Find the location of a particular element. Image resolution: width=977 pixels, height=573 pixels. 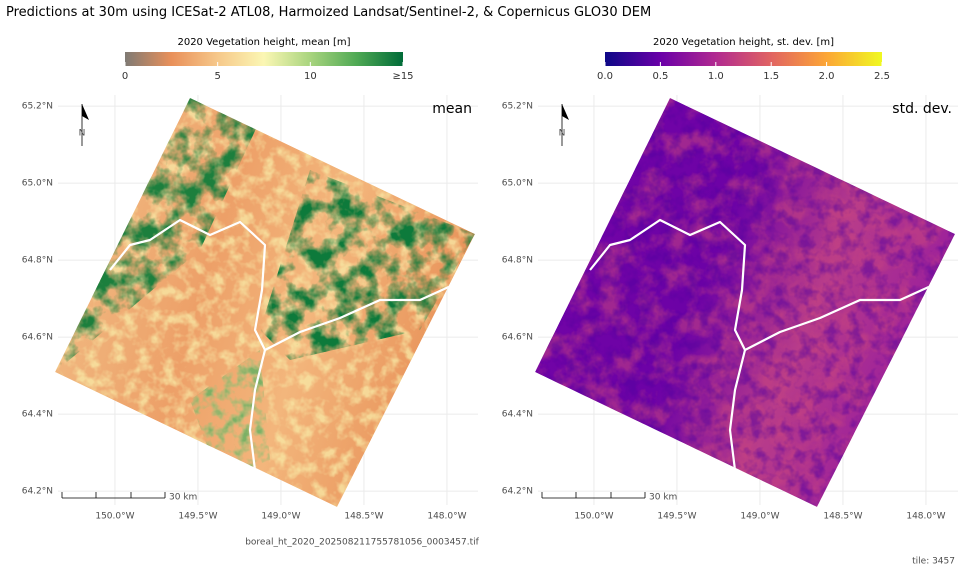

panel-label: std. dev. is located at coordinates (922, 109).